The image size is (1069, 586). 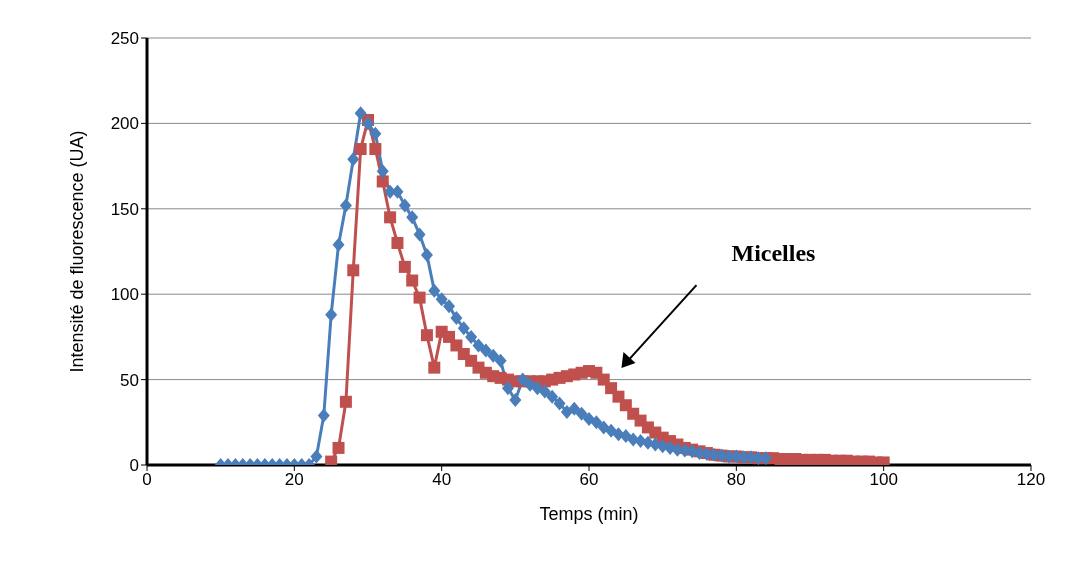 What do you see at coordinates (589, 480) in the screenshot?
I see `x-tick-label: 60` at bounding box center [589, 480].